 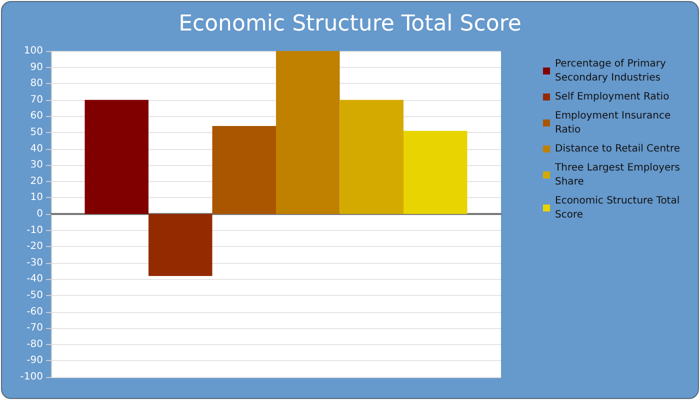 I want to click on y-tick-label: -30, so click(x=34, y=262).